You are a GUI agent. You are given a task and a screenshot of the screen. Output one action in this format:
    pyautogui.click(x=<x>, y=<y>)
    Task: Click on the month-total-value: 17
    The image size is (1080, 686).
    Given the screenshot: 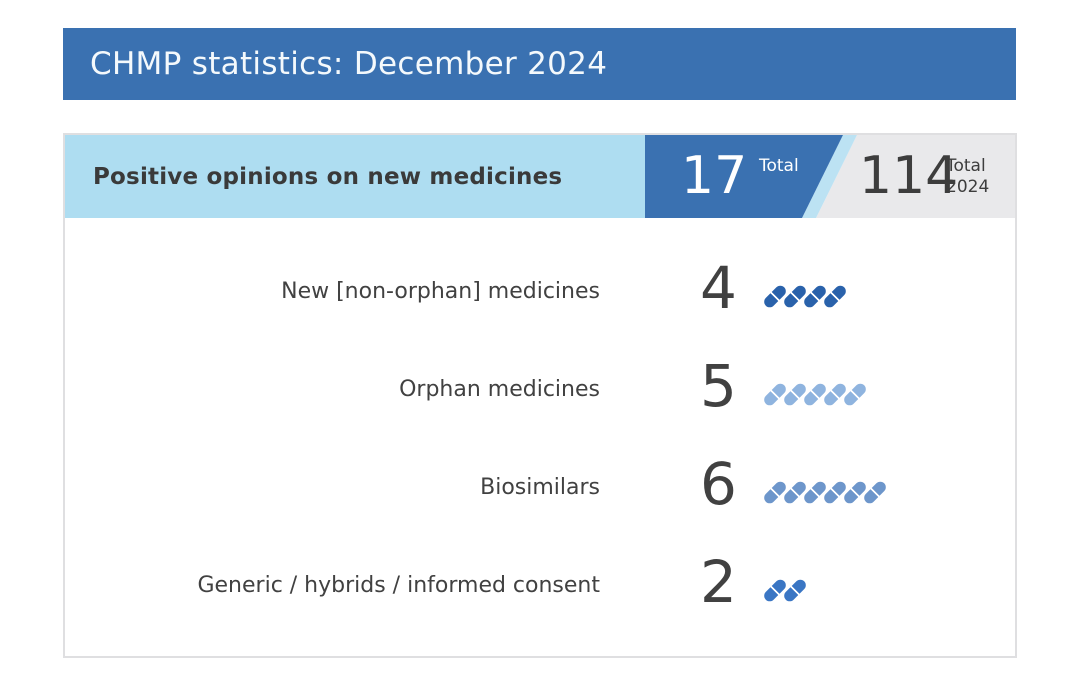 What is the action you would take?
    pyautogui.click(x=714, y=175)
    